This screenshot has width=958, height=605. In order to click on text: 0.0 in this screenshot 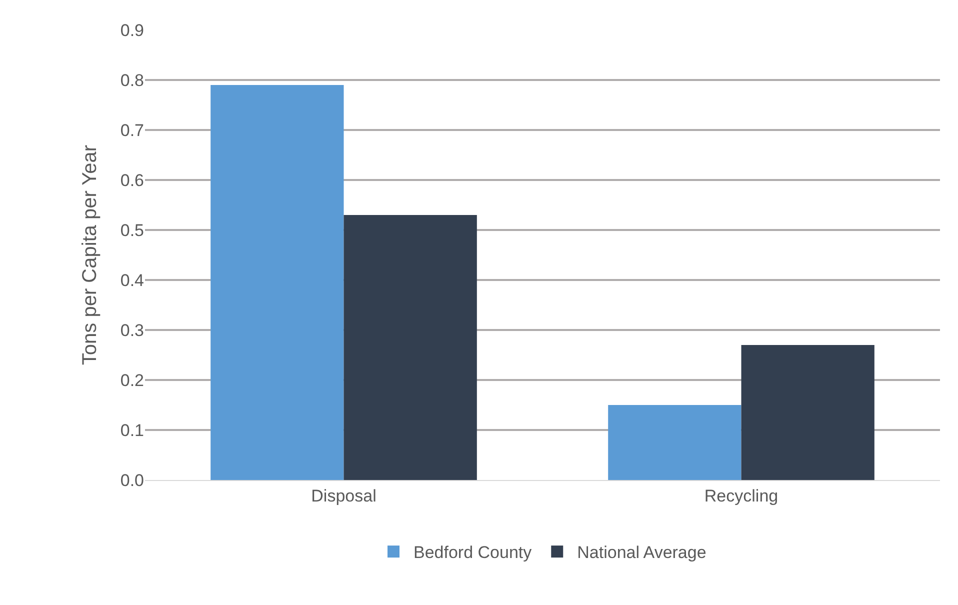, I will do `click(132, 480)`.